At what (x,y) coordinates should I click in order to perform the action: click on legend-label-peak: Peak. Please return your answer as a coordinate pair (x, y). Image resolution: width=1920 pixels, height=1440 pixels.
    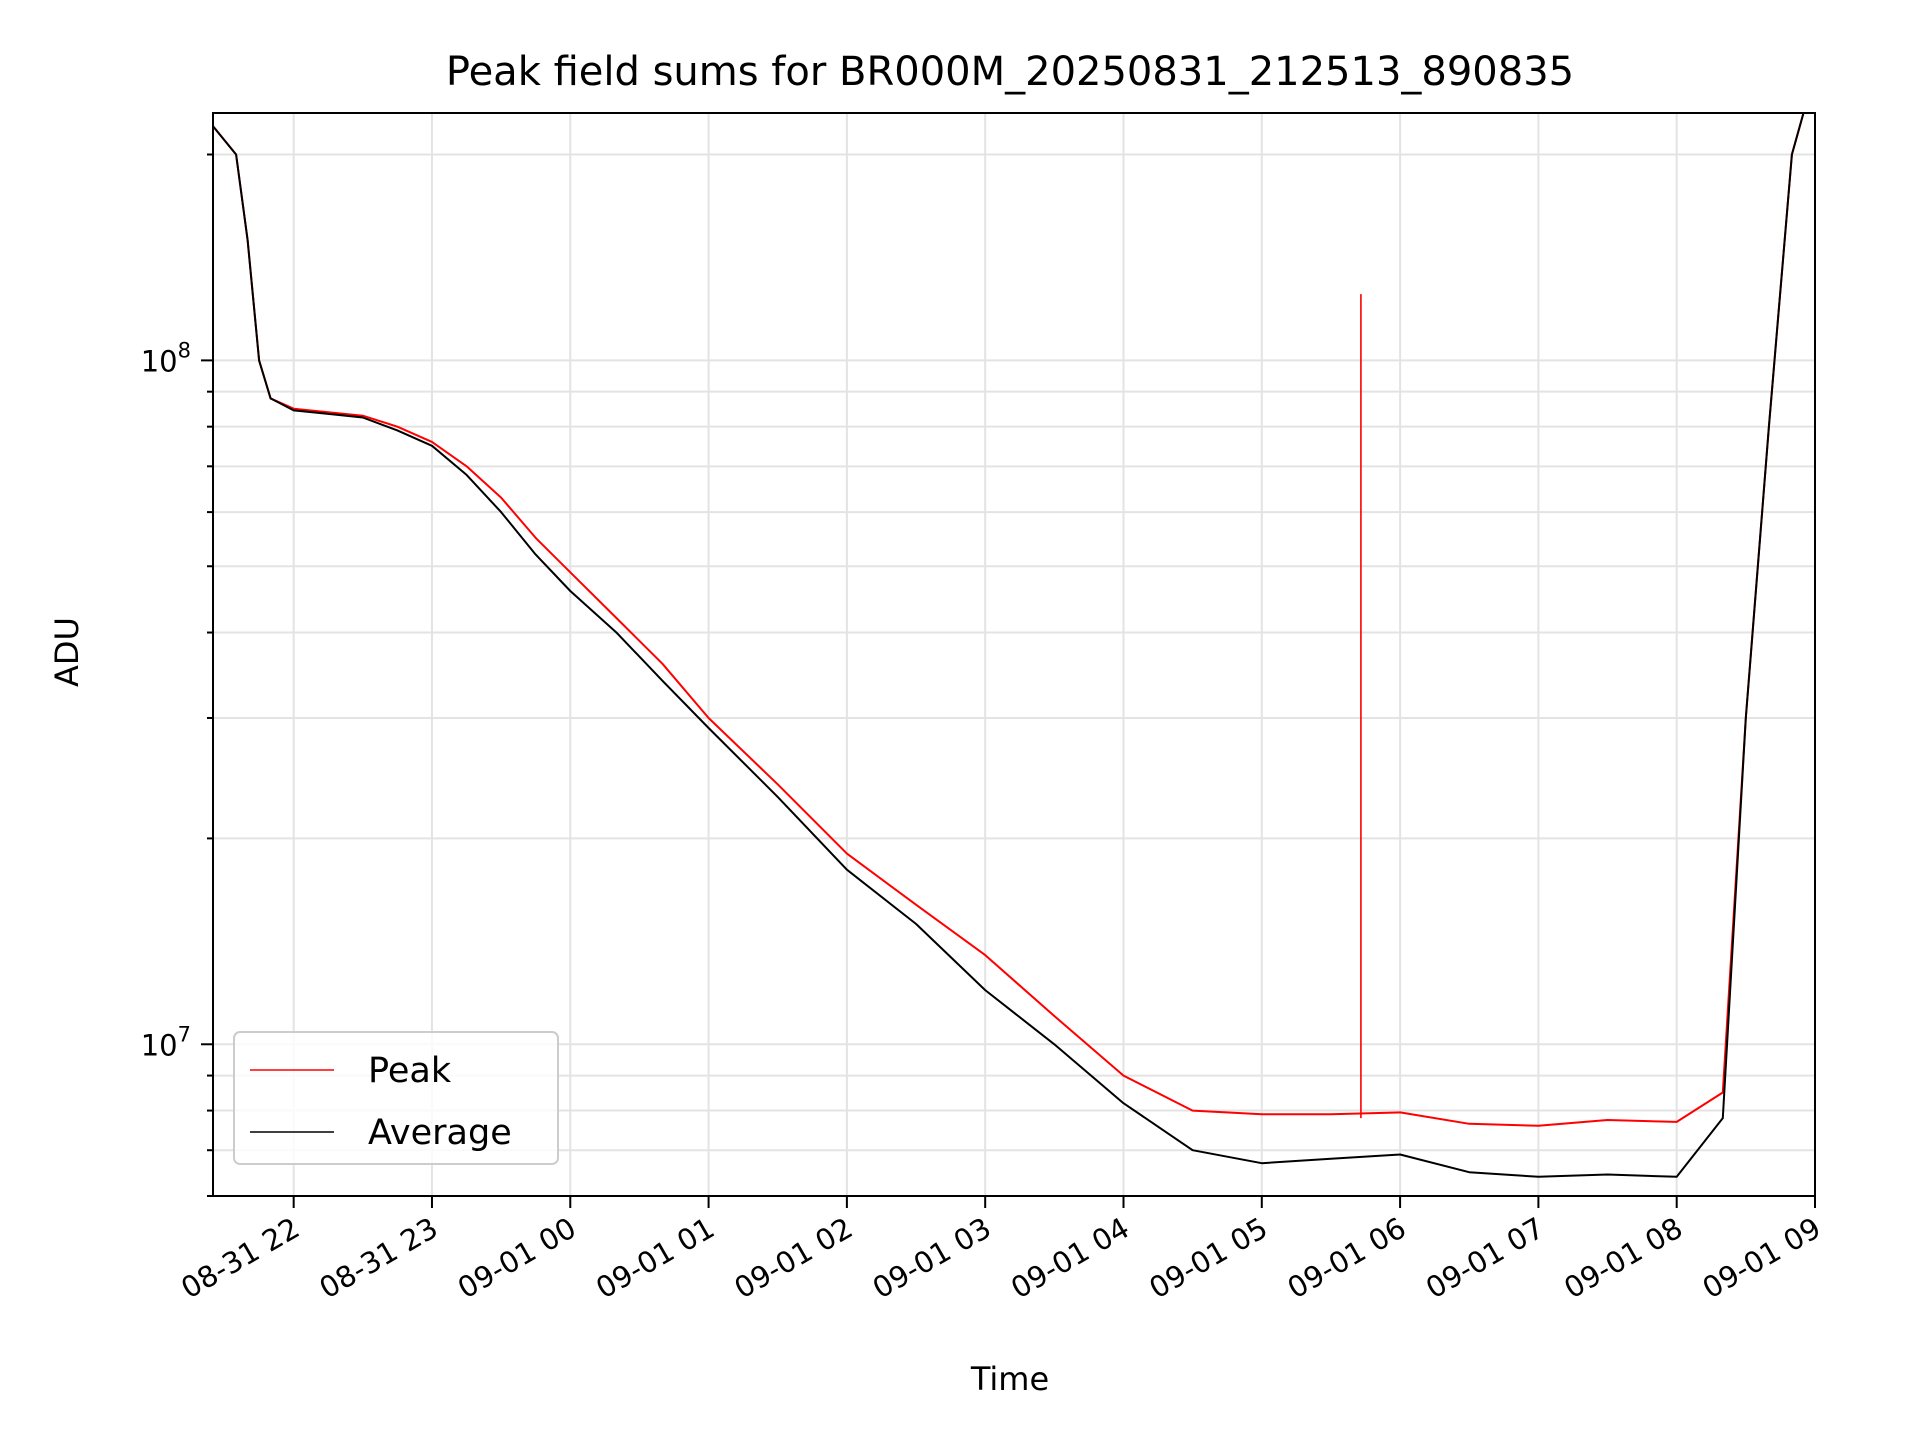
    Looking at the image, I should click on (410, 1071).